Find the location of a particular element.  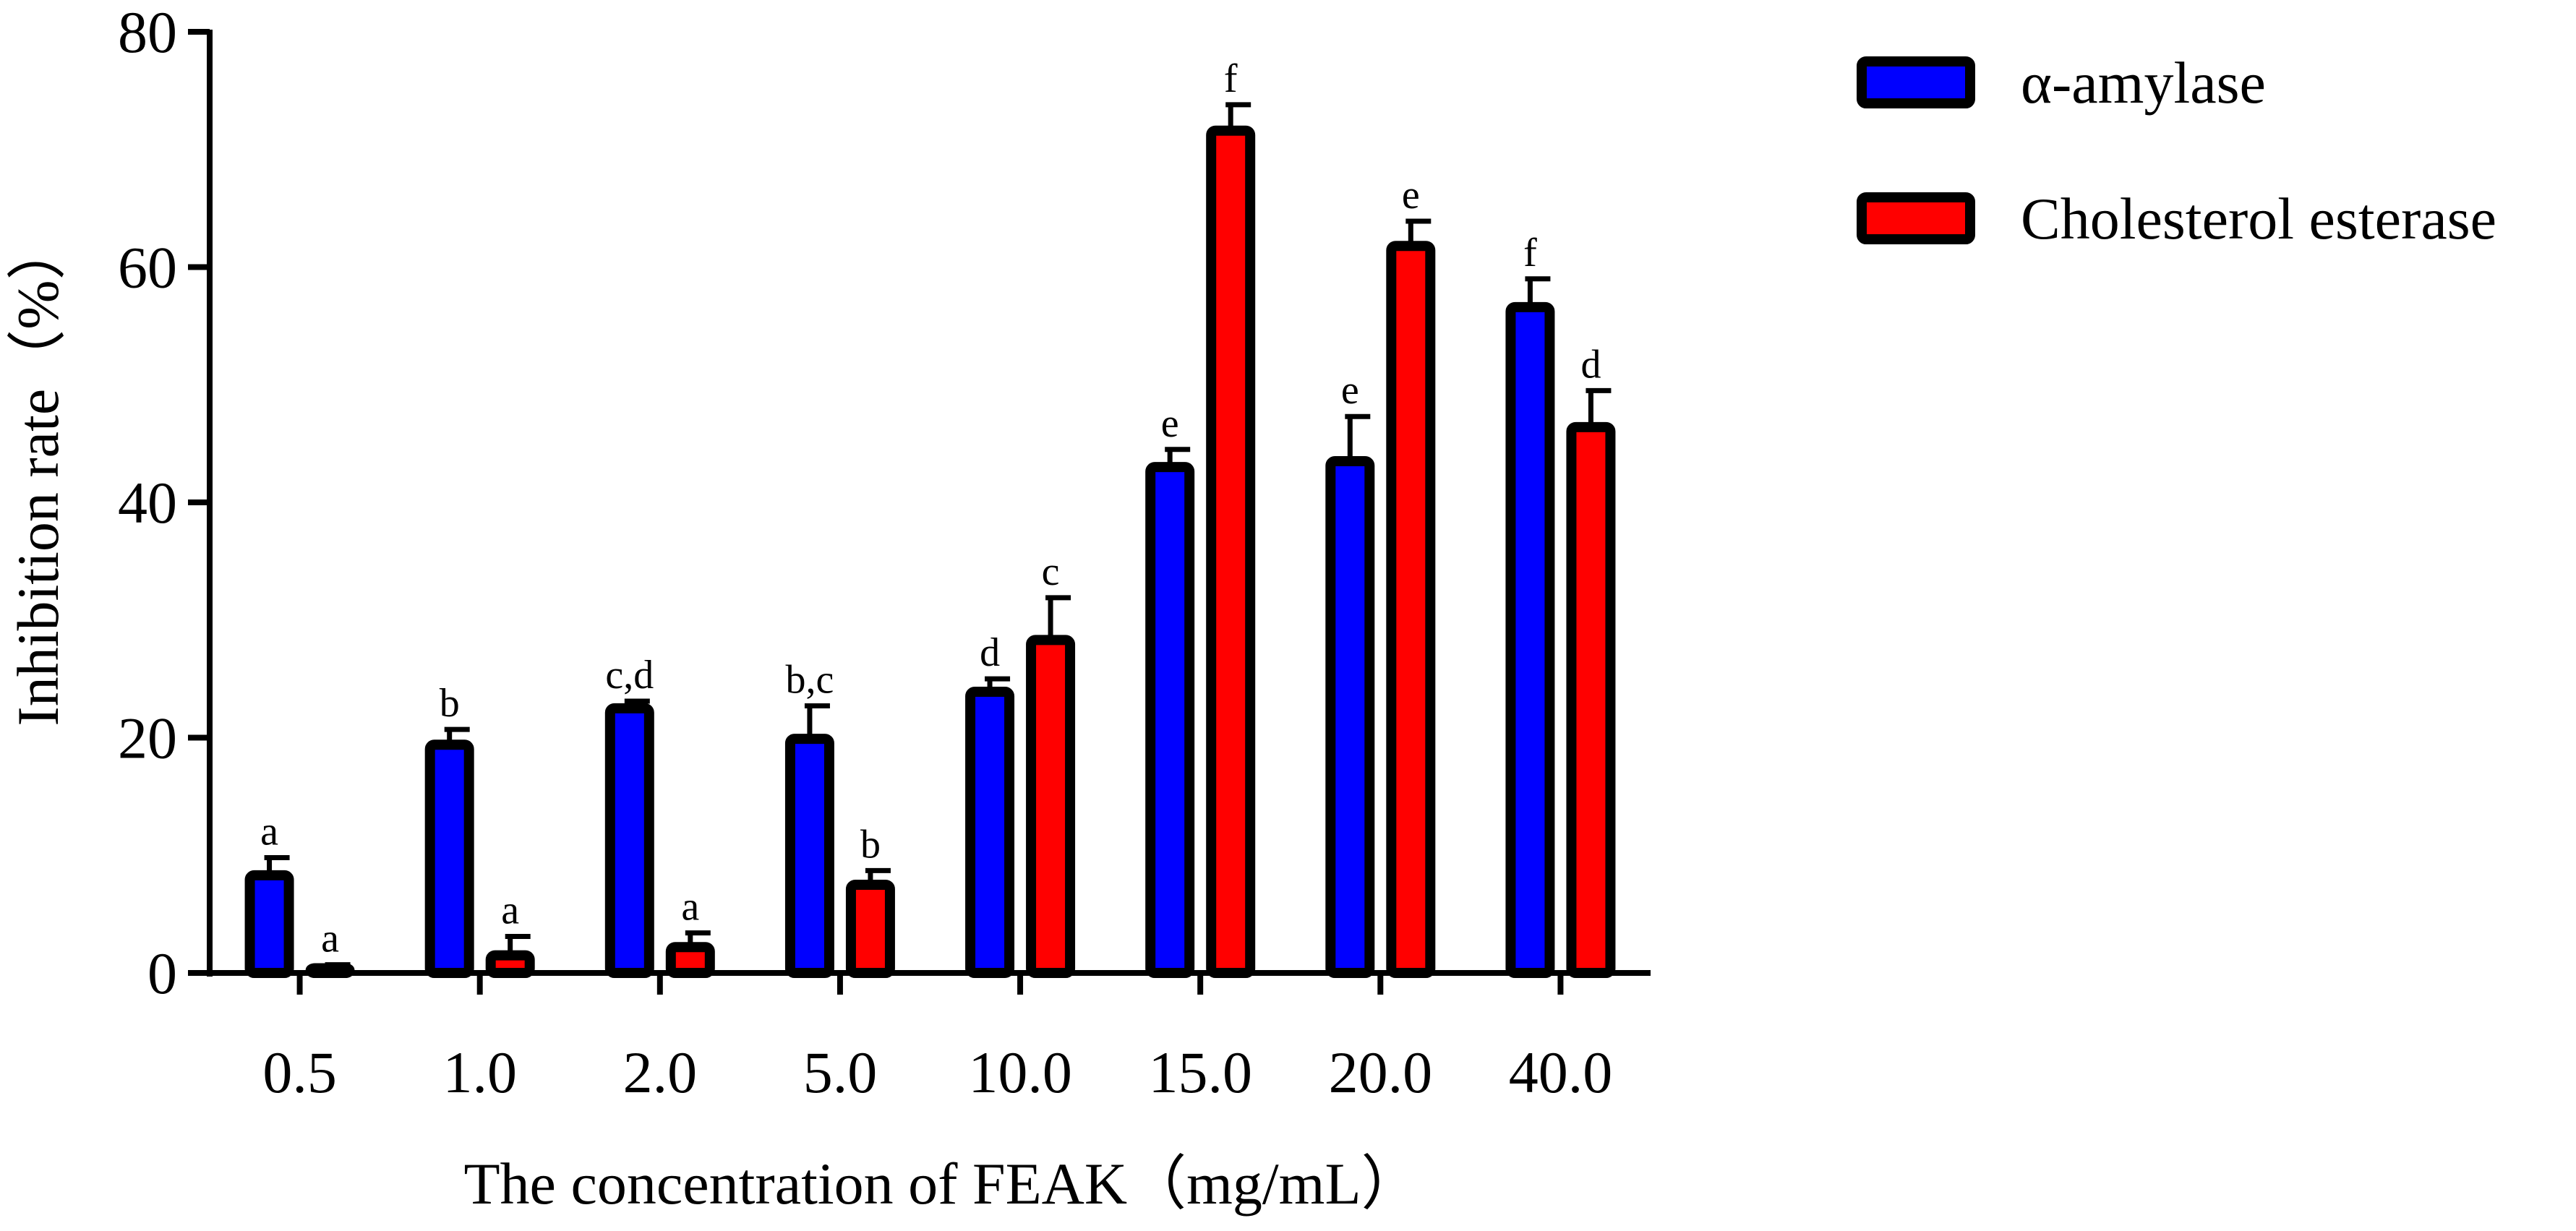

x-tick-label: 0.5 is located at coordinates (299, 1072).